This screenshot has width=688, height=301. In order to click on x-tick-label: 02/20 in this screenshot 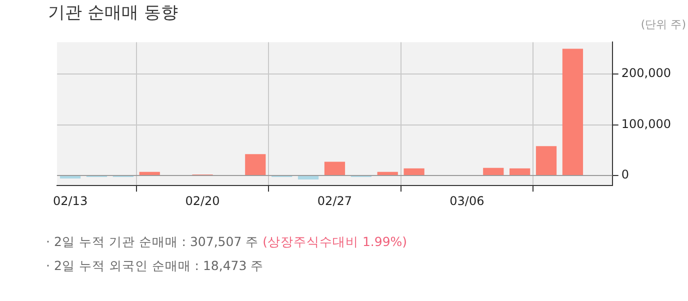, I will do `click(202, 201)`.